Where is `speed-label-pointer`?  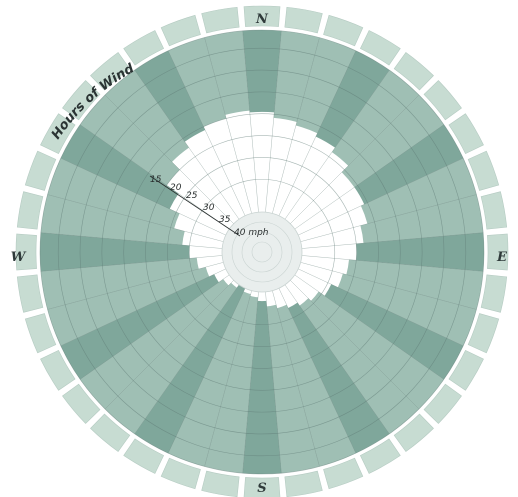 speed-label-pointer is located at coordinates (195, 206).